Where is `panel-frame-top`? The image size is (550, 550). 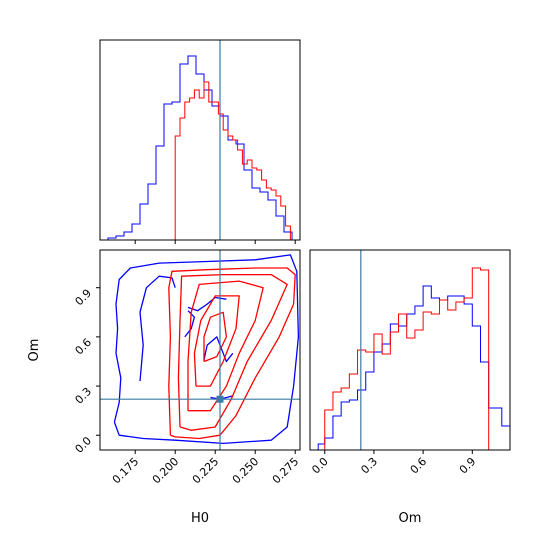 panel-frame-top is located at coordinates (200, 140).